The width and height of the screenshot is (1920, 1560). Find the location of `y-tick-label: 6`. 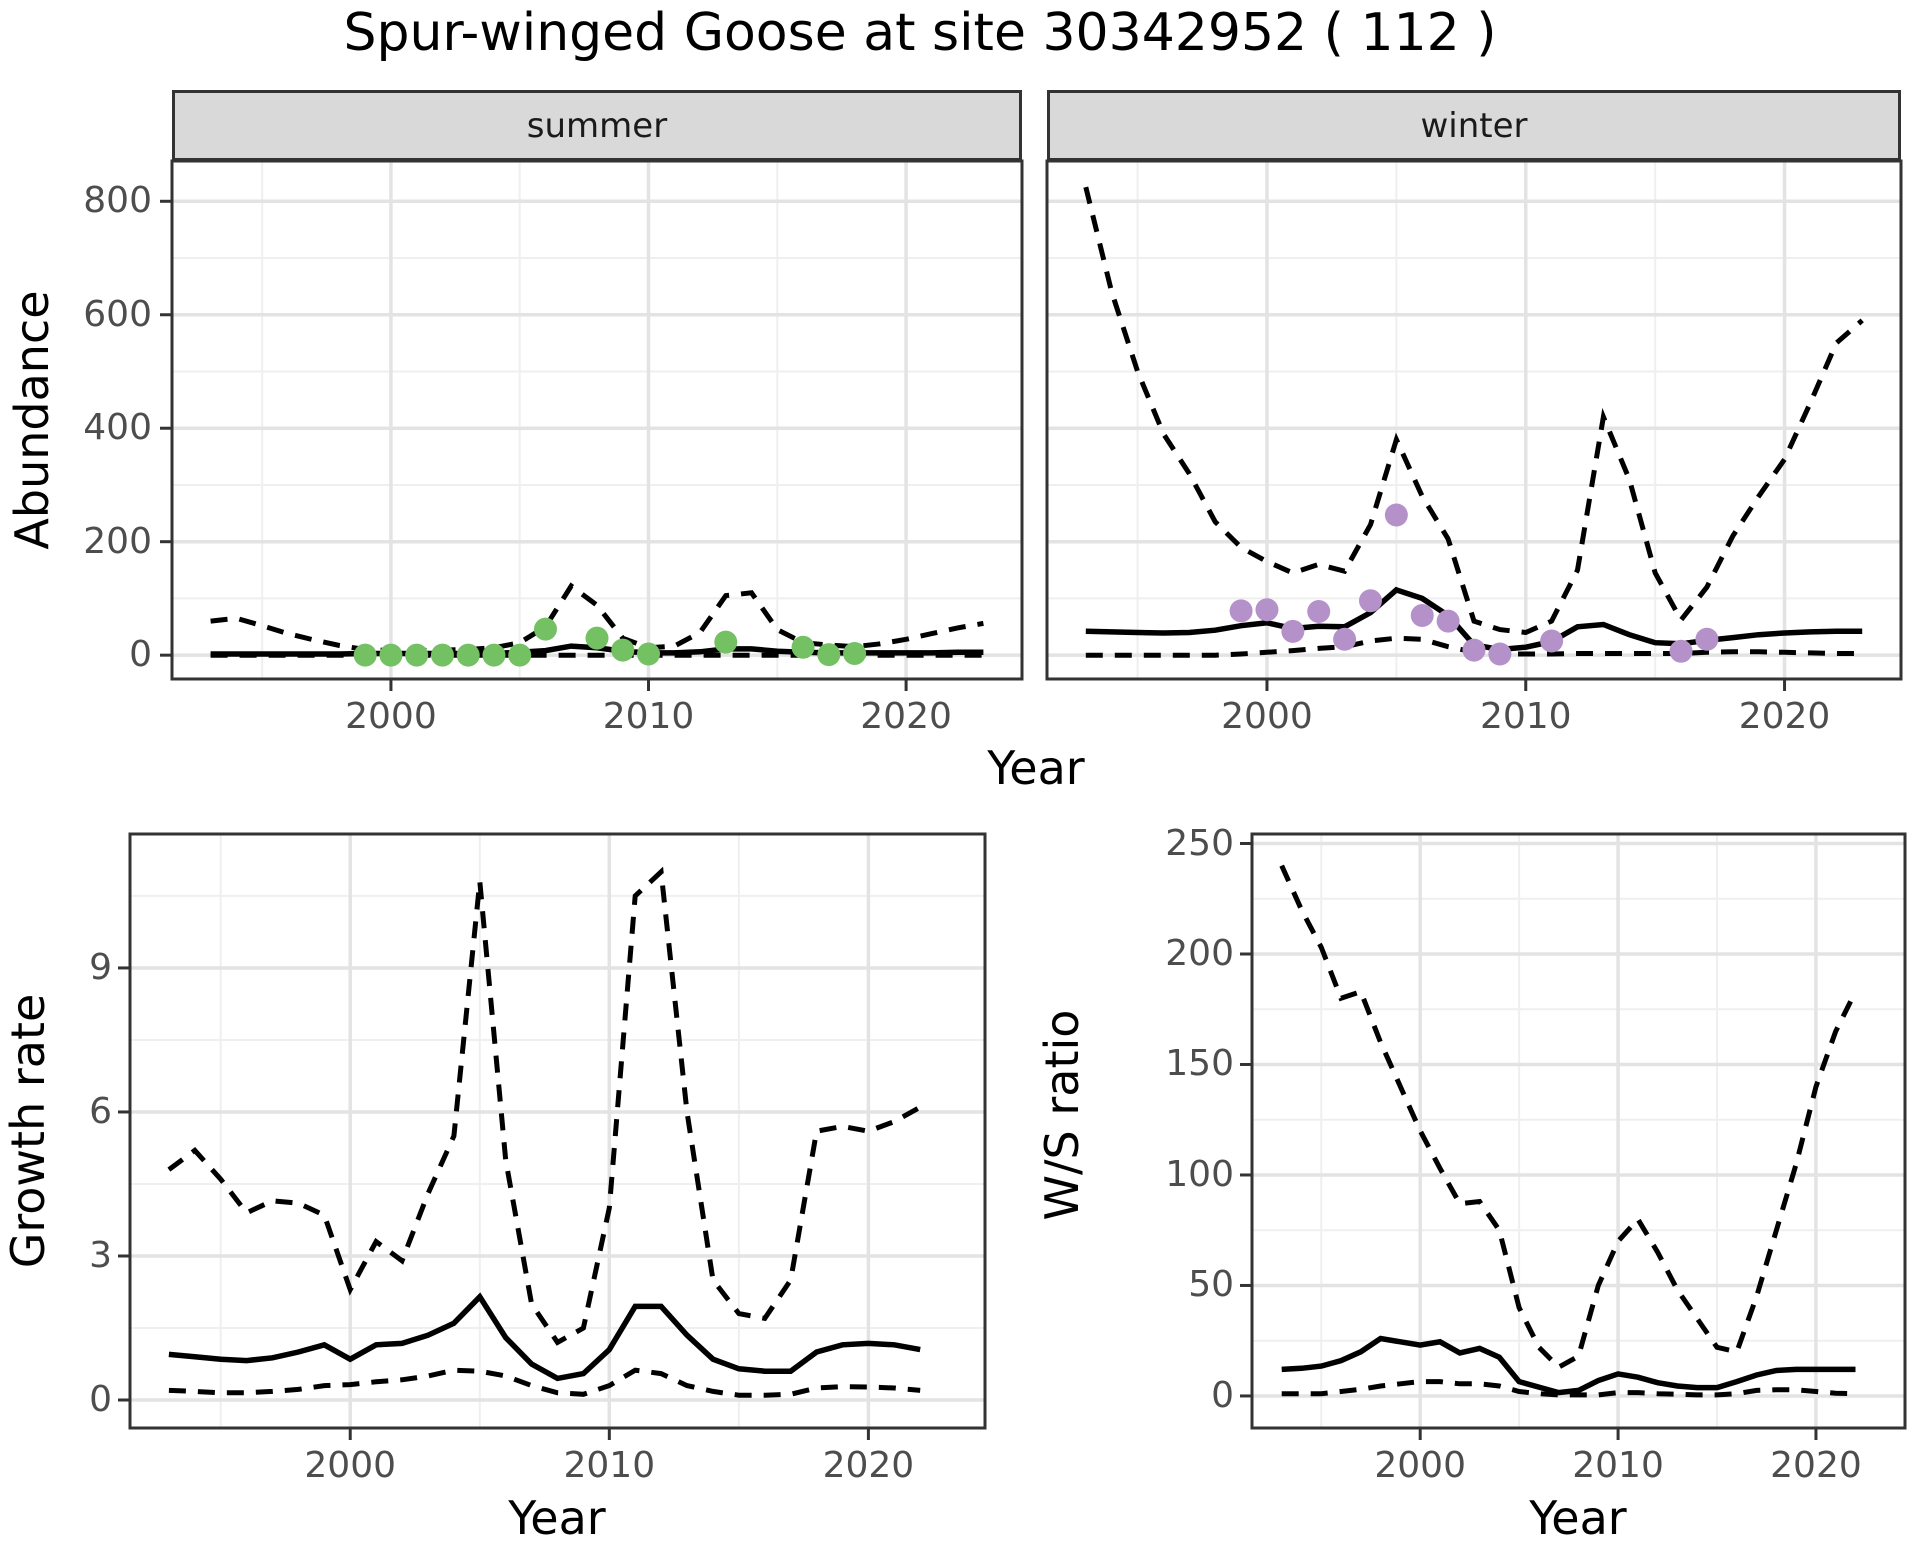

y-tick-label: 6 is located at coordinates (100, 1111).